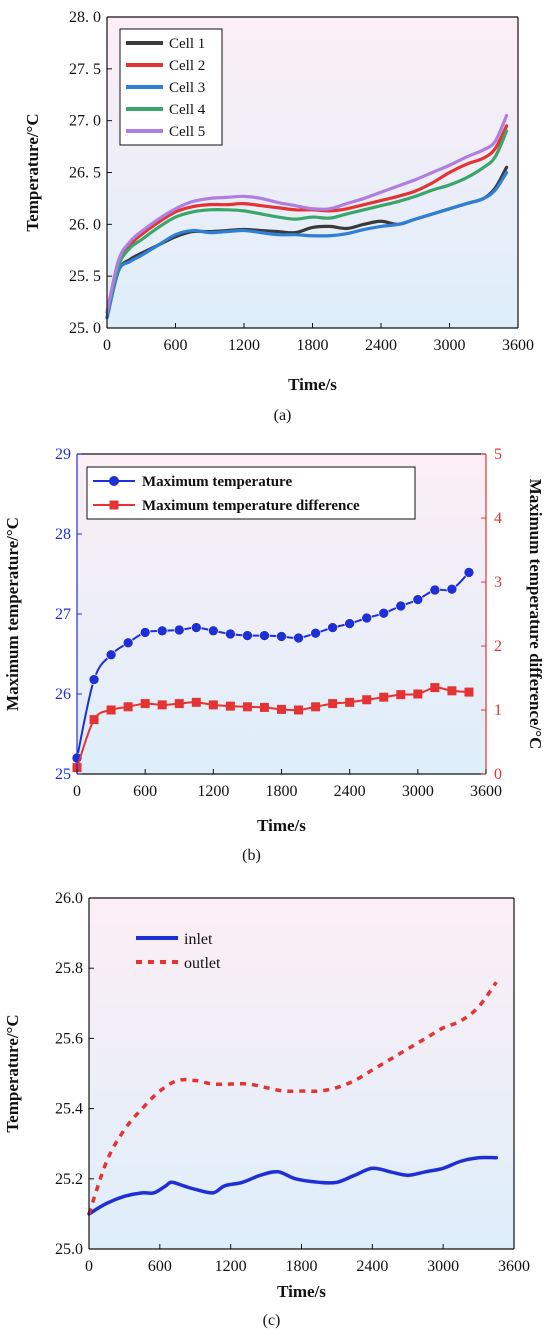 This screenshot has width=550, height=1342. Describe the element at coordinates (251, 855) in the screenshot. I see `panel-caption: (b)` at that location.